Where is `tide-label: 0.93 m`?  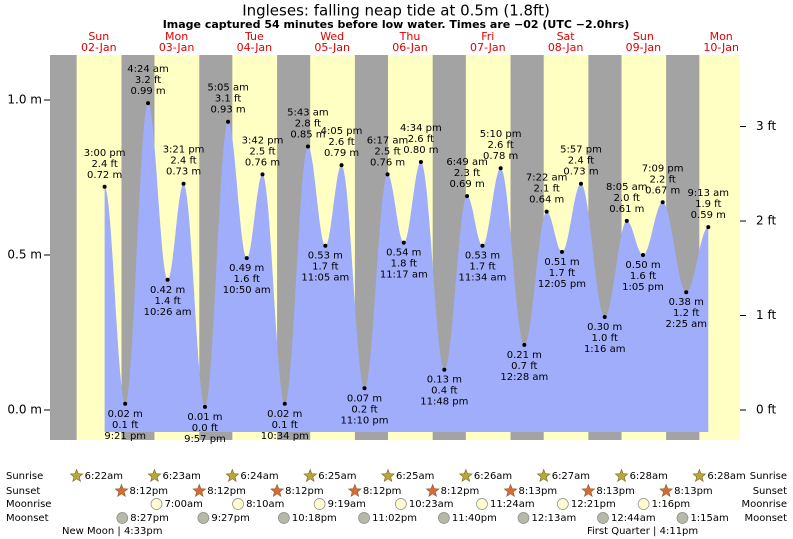
tide-label: 0.93 m is located at coordinates (227, 110).